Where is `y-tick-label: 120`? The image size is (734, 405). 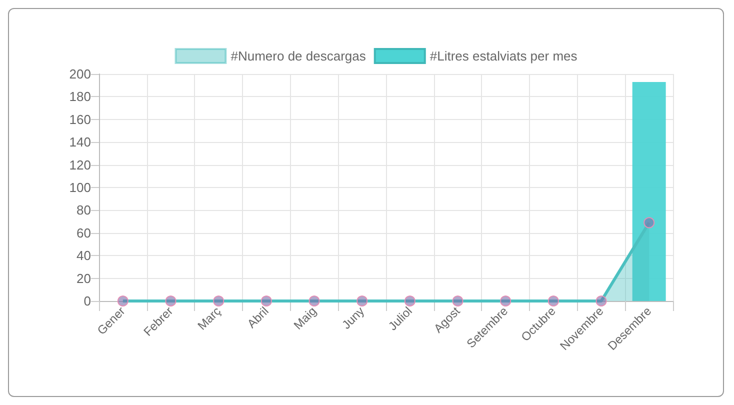 y-tick-label: 120 is located at coordinates (80, 164).